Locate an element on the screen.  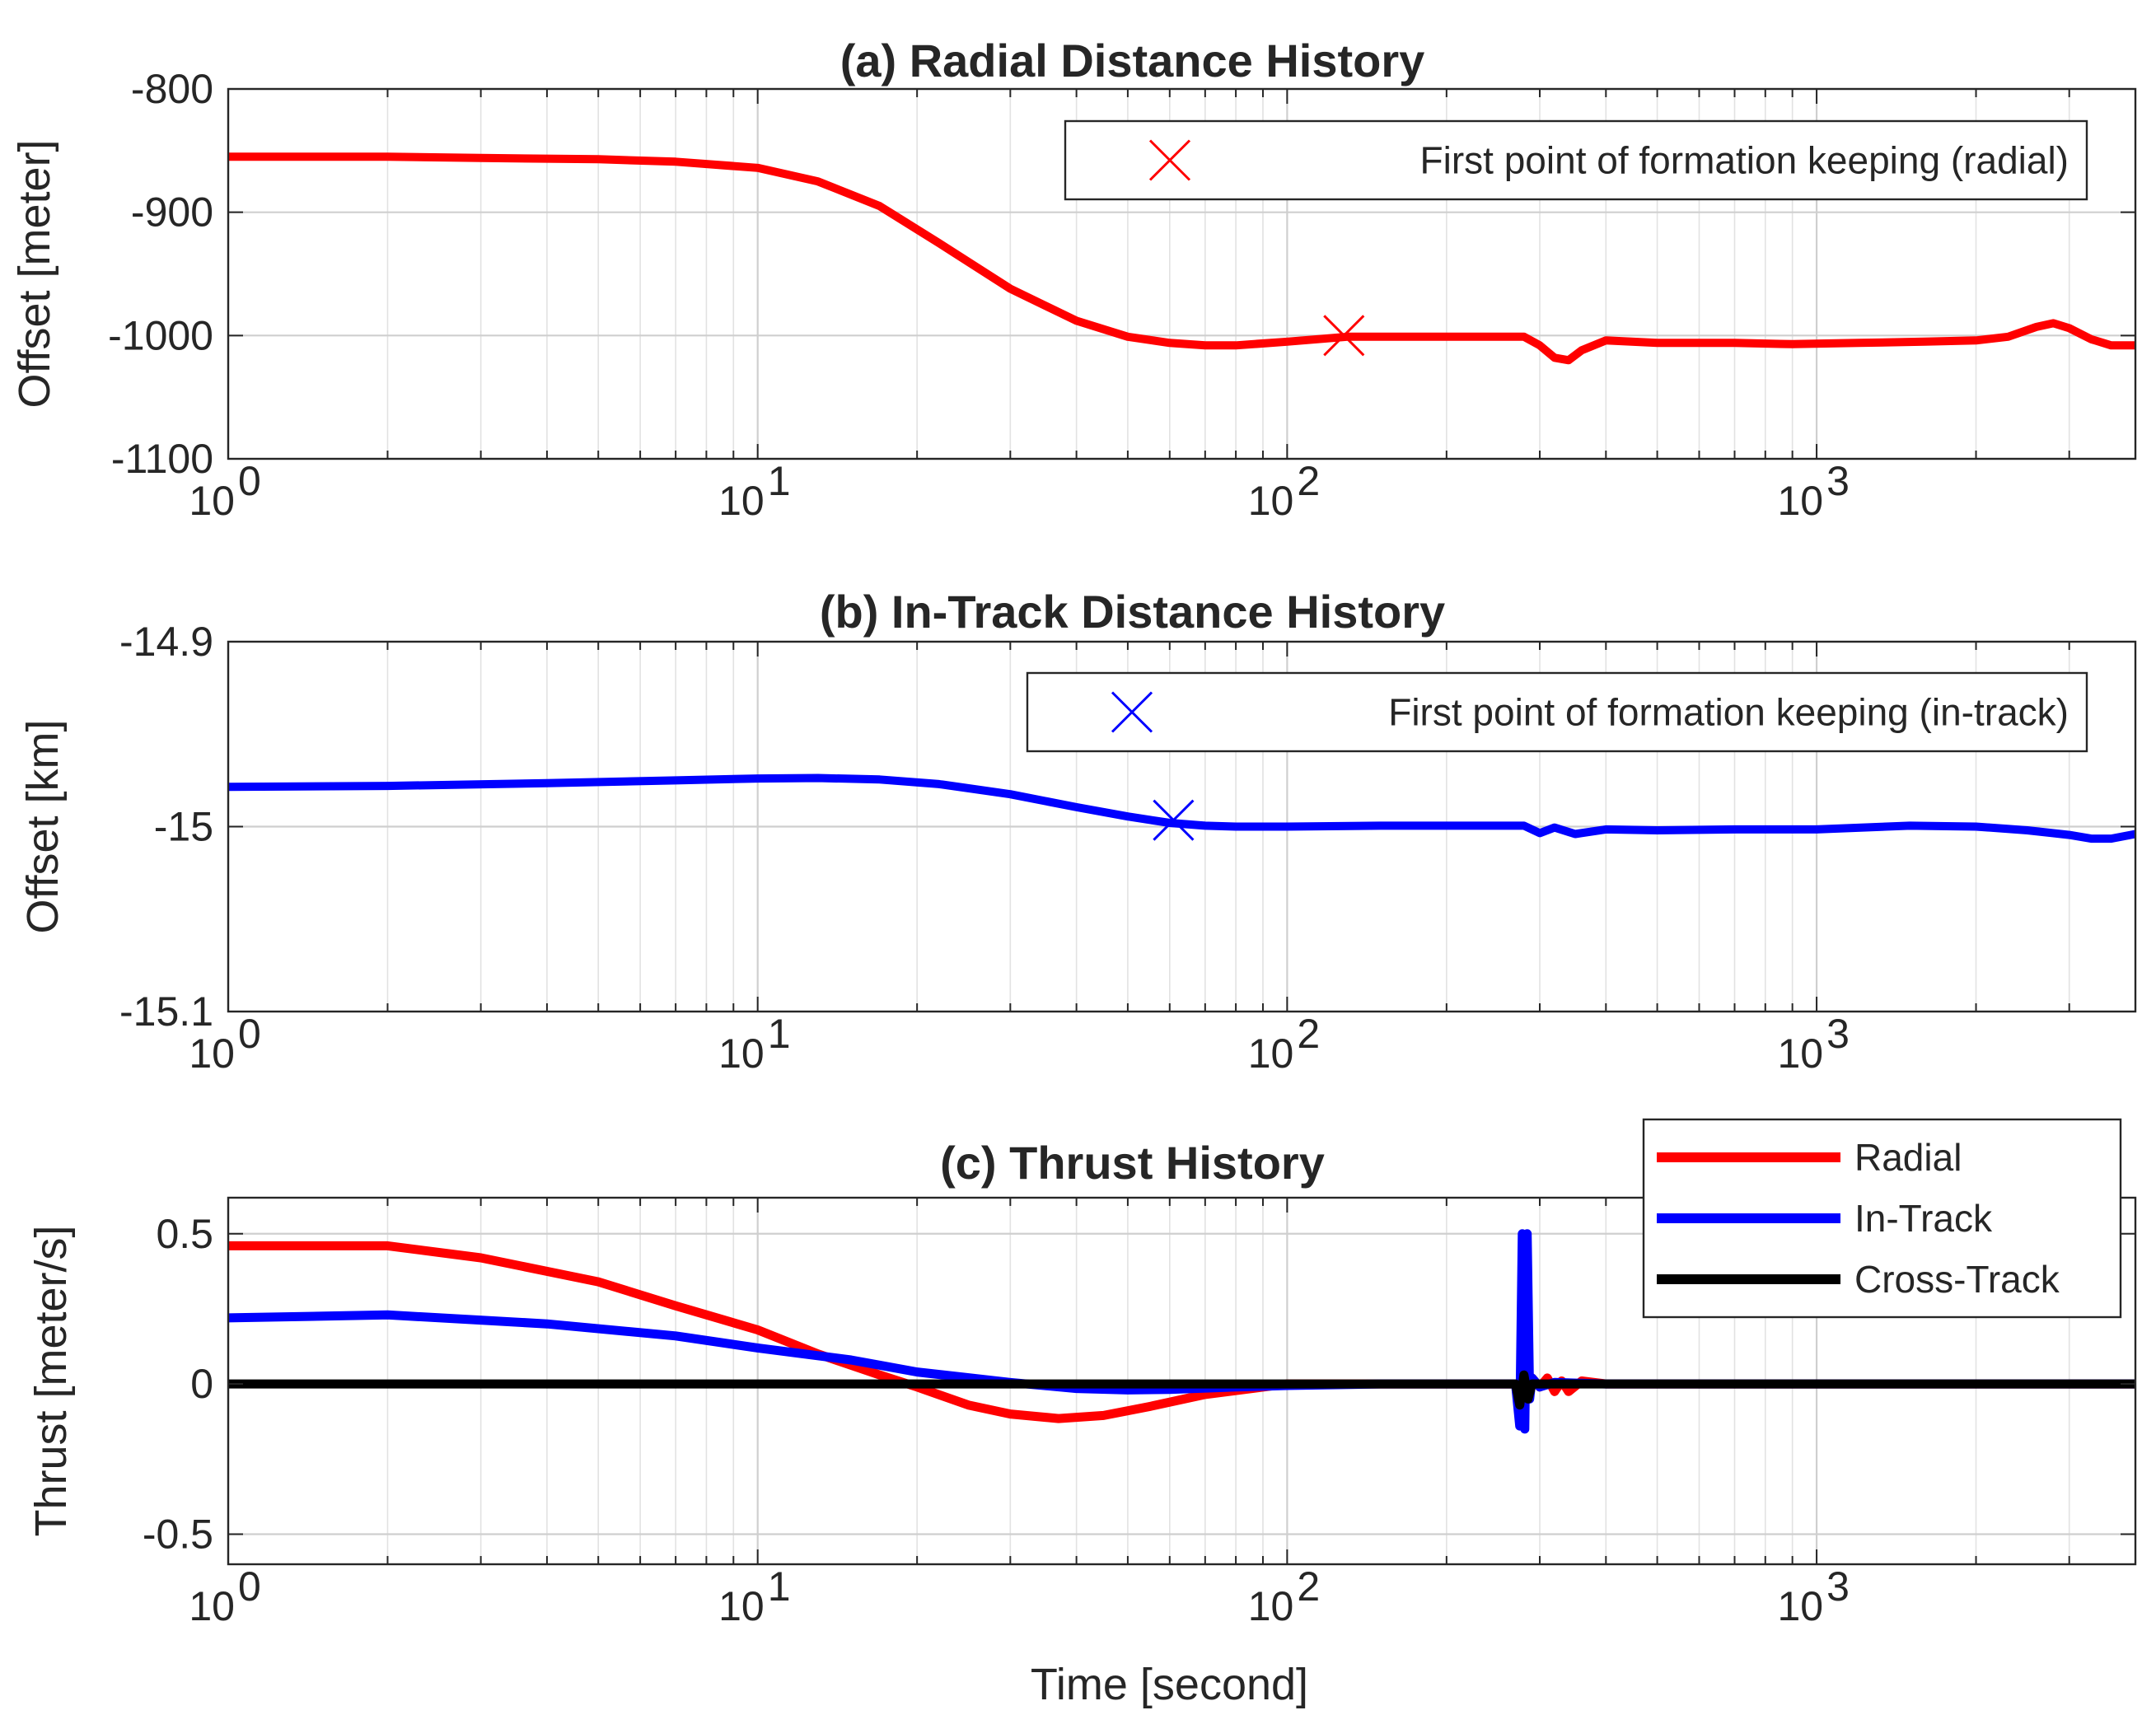
legend-label: Cross-Track is located at coordinates (1957, 1279).